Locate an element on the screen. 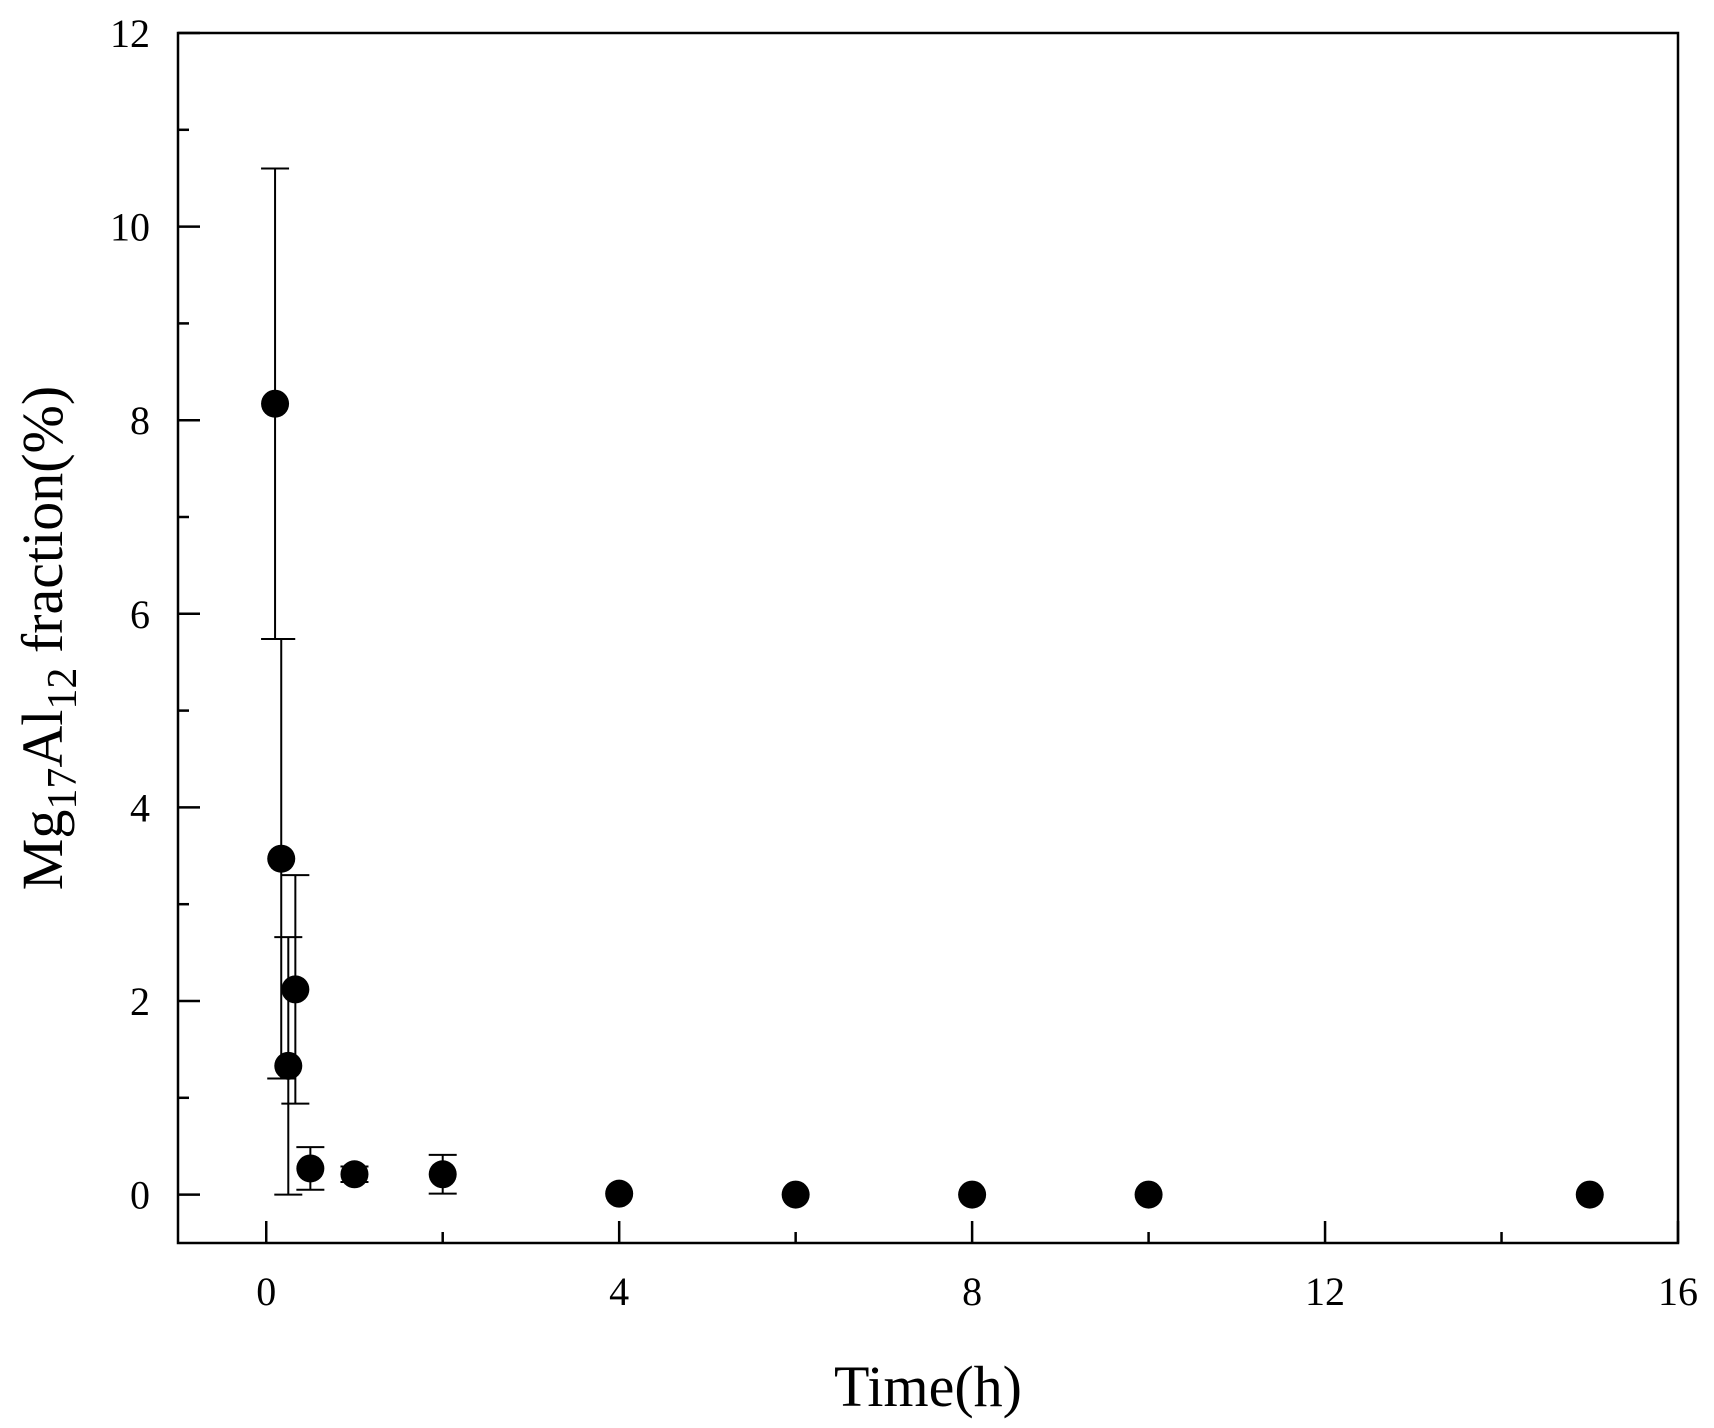  x-tick-label: 4 is located at coordinates (619, 1291).